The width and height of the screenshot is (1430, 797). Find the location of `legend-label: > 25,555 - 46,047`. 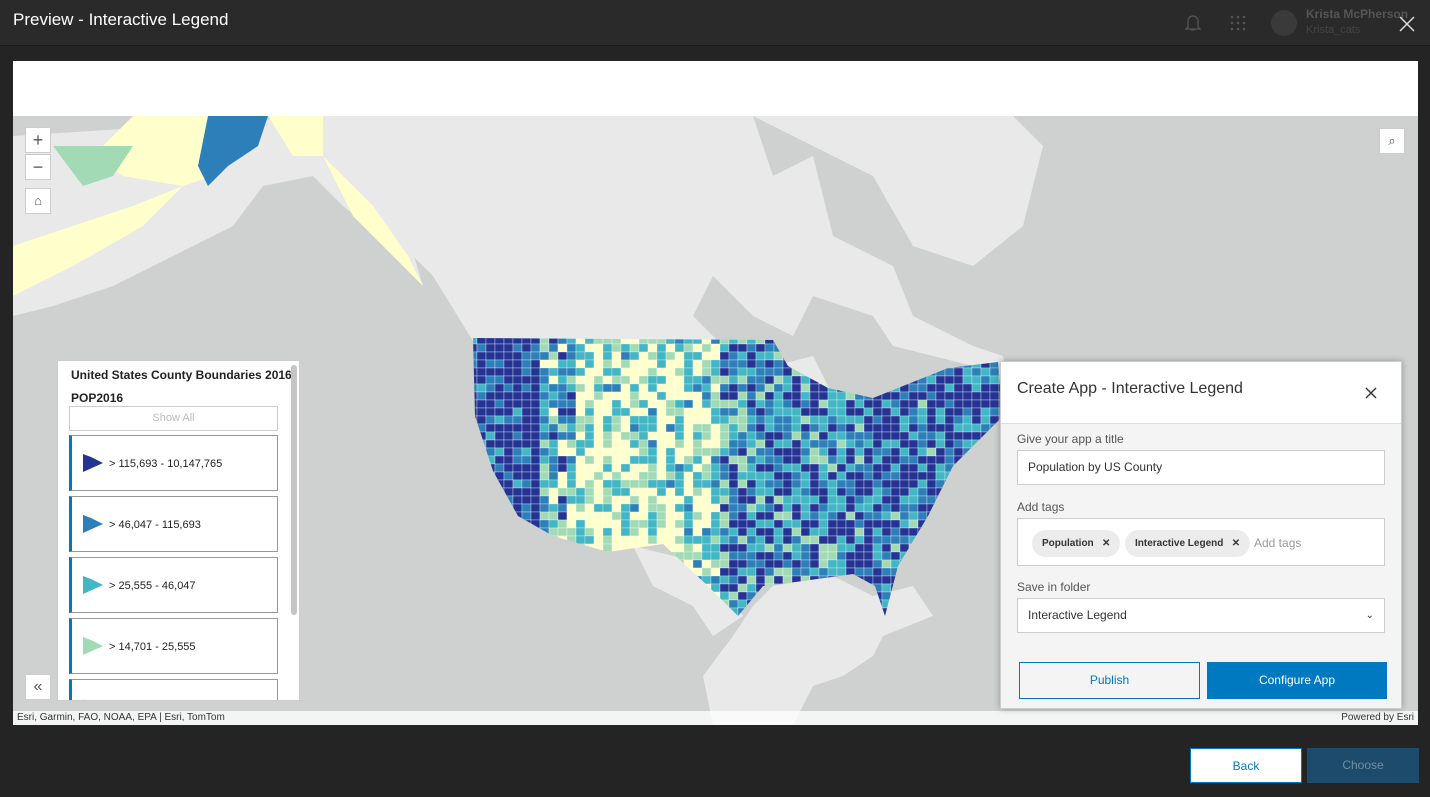

legend-label: > 25,555 - 46,047 is located at coordinates (152, 586).